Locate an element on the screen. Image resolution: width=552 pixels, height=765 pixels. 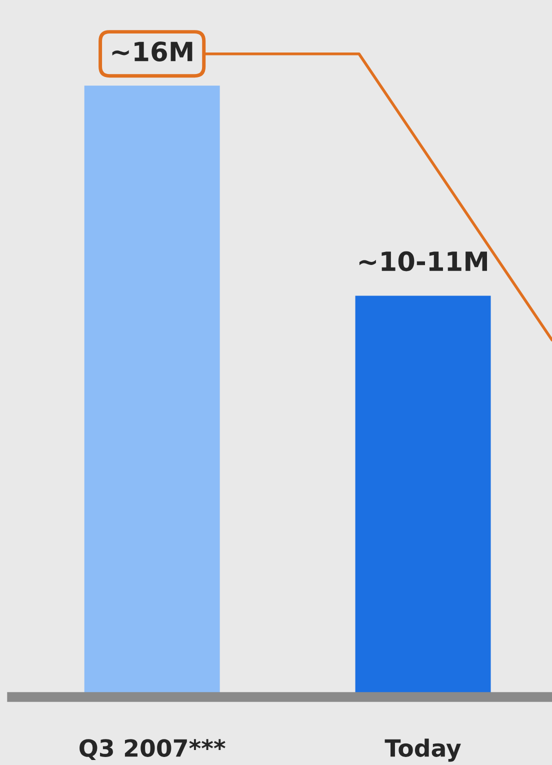
x-tick-label: Today is located at coordinates (422, 750).